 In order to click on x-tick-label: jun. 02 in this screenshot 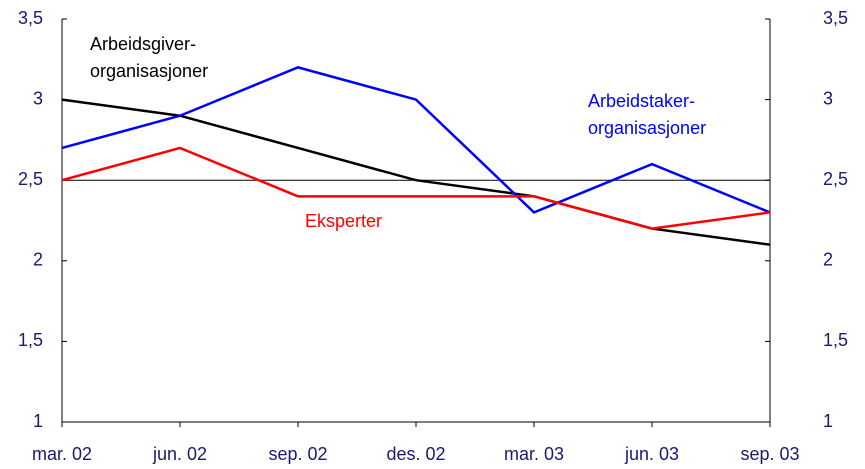, I will do `click(179, 454)`.